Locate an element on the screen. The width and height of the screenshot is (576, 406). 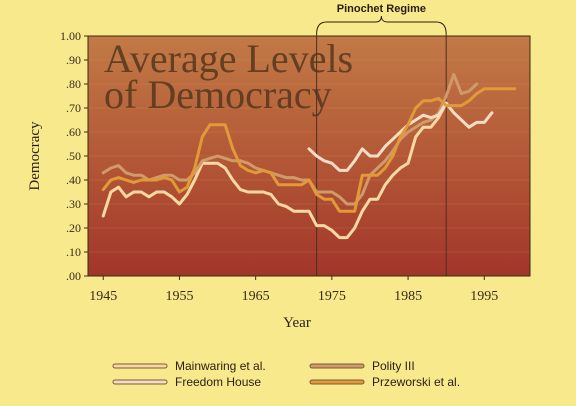
x-tick-label: 1965 is located at coordinates (256, 296).